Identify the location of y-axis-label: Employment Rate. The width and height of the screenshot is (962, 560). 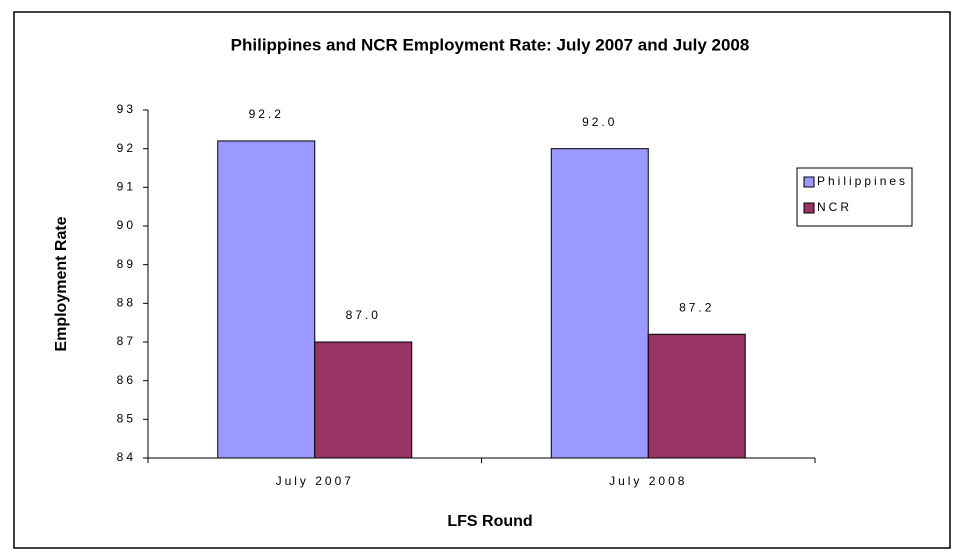
(61, 283).